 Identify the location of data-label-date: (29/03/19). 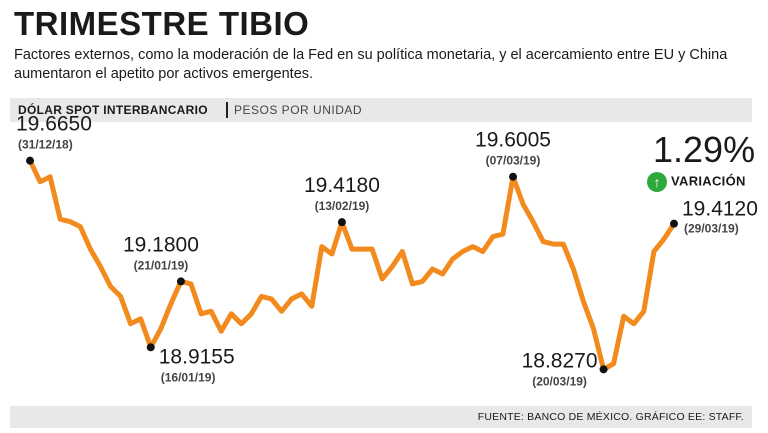
(711, 229).